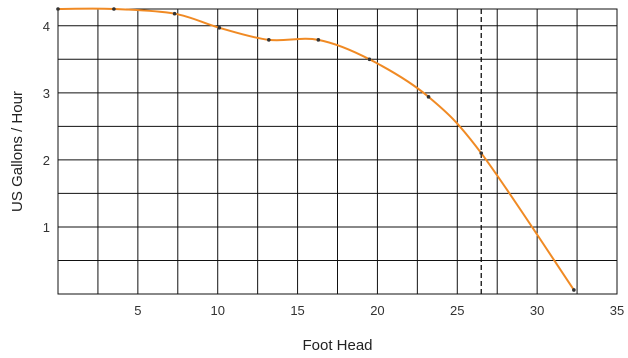  What do you see at coordinates (46, 160) in the screenshot?
I see `y-tick-label: 2` at bounding box center [46, 160].